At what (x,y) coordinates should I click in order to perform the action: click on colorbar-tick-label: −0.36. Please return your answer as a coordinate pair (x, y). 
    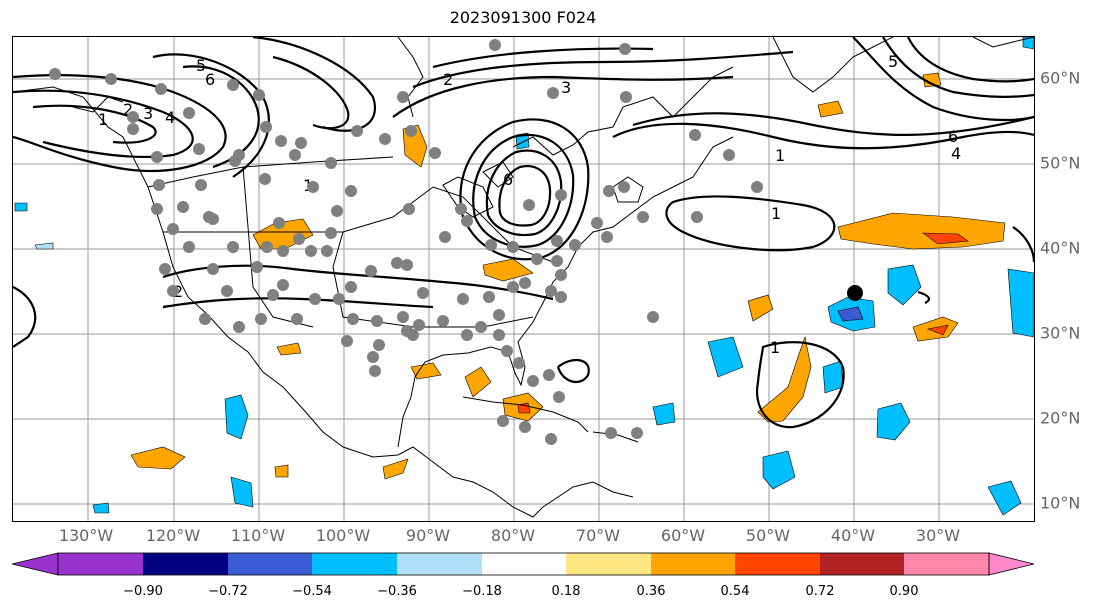
    Looking at the image, I should click on (397, 591).